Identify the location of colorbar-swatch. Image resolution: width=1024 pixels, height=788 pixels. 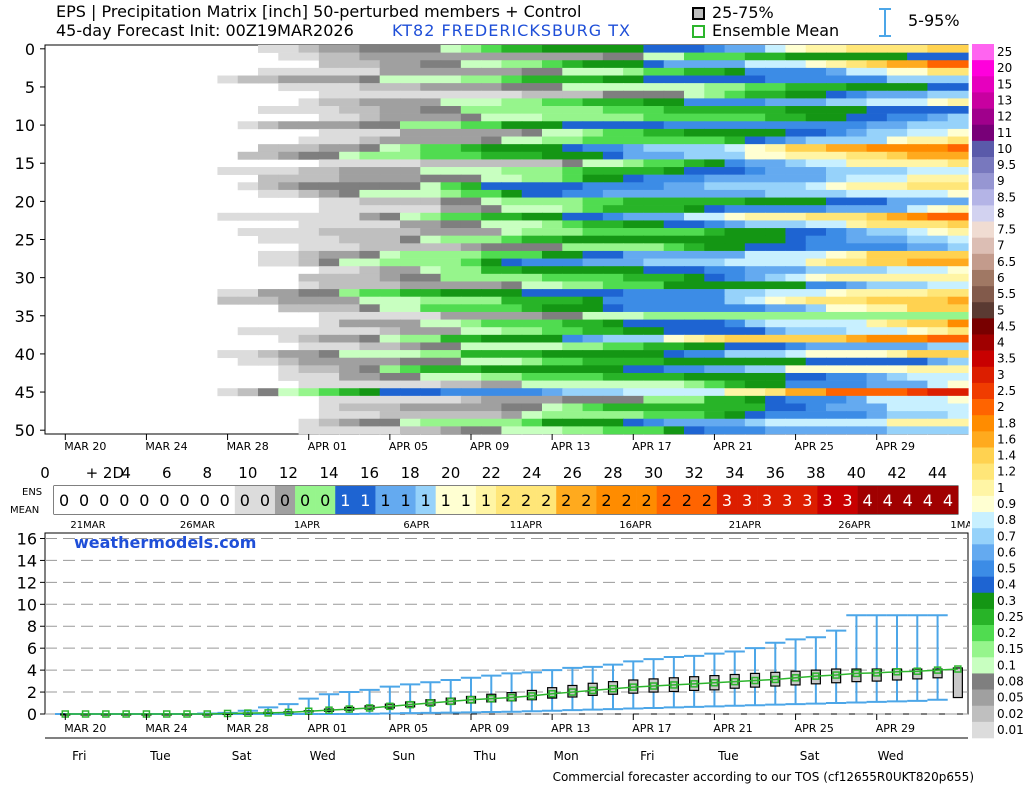
(983, 439).